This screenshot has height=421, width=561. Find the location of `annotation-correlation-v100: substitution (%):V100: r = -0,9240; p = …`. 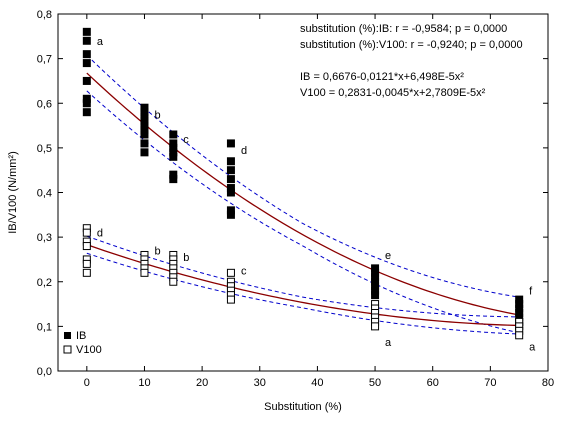

annotation-correlation-v100: substitution (%):V100: r = -0,9240; p = … is located at coordinates (411, 45).